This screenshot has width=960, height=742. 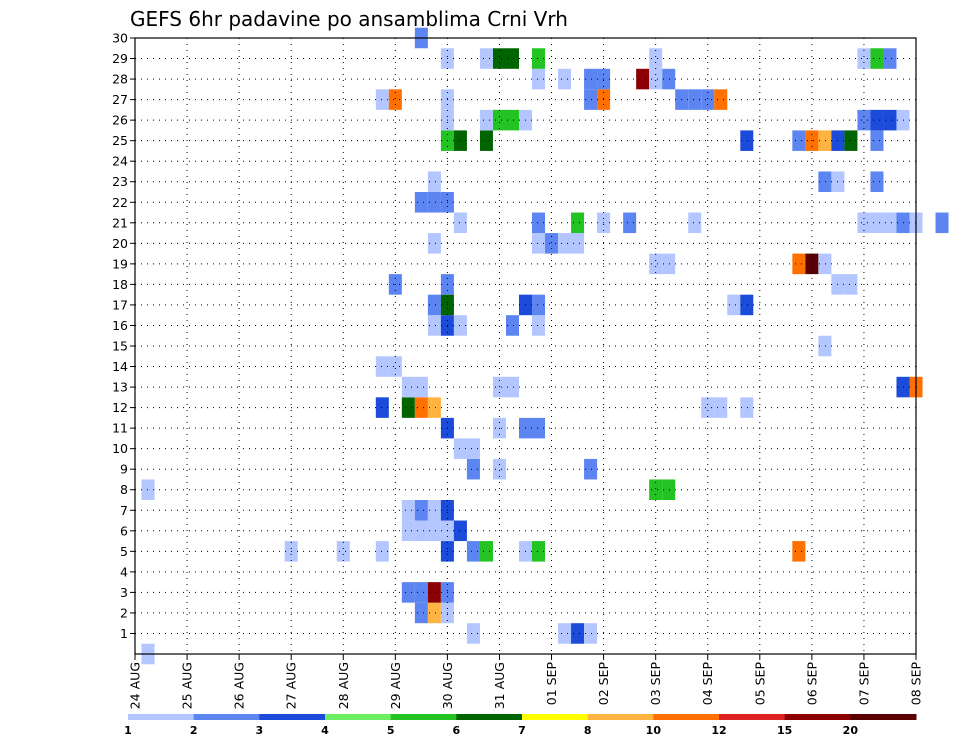 I want to click on y-tick-label: 30, so click(x=120, y=38).